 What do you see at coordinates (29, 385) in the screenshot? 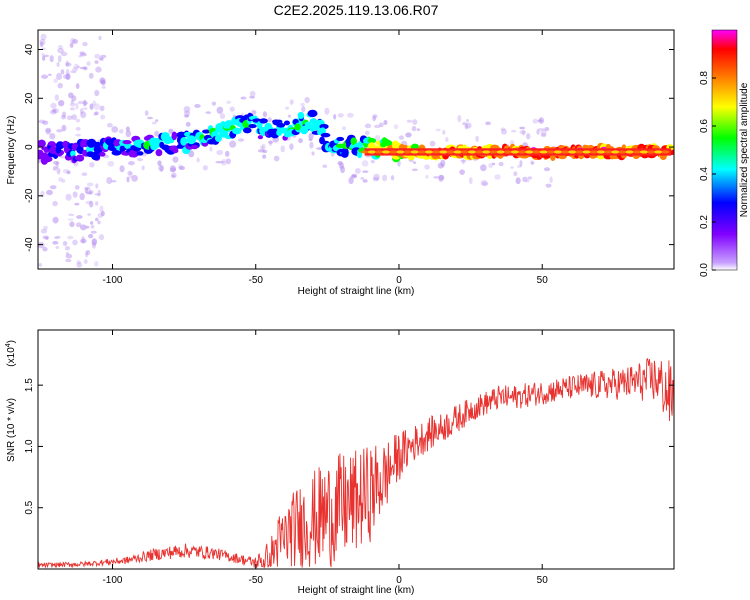
I see `snr-ytick-label: 1.5` at bounding box center [29, 385].